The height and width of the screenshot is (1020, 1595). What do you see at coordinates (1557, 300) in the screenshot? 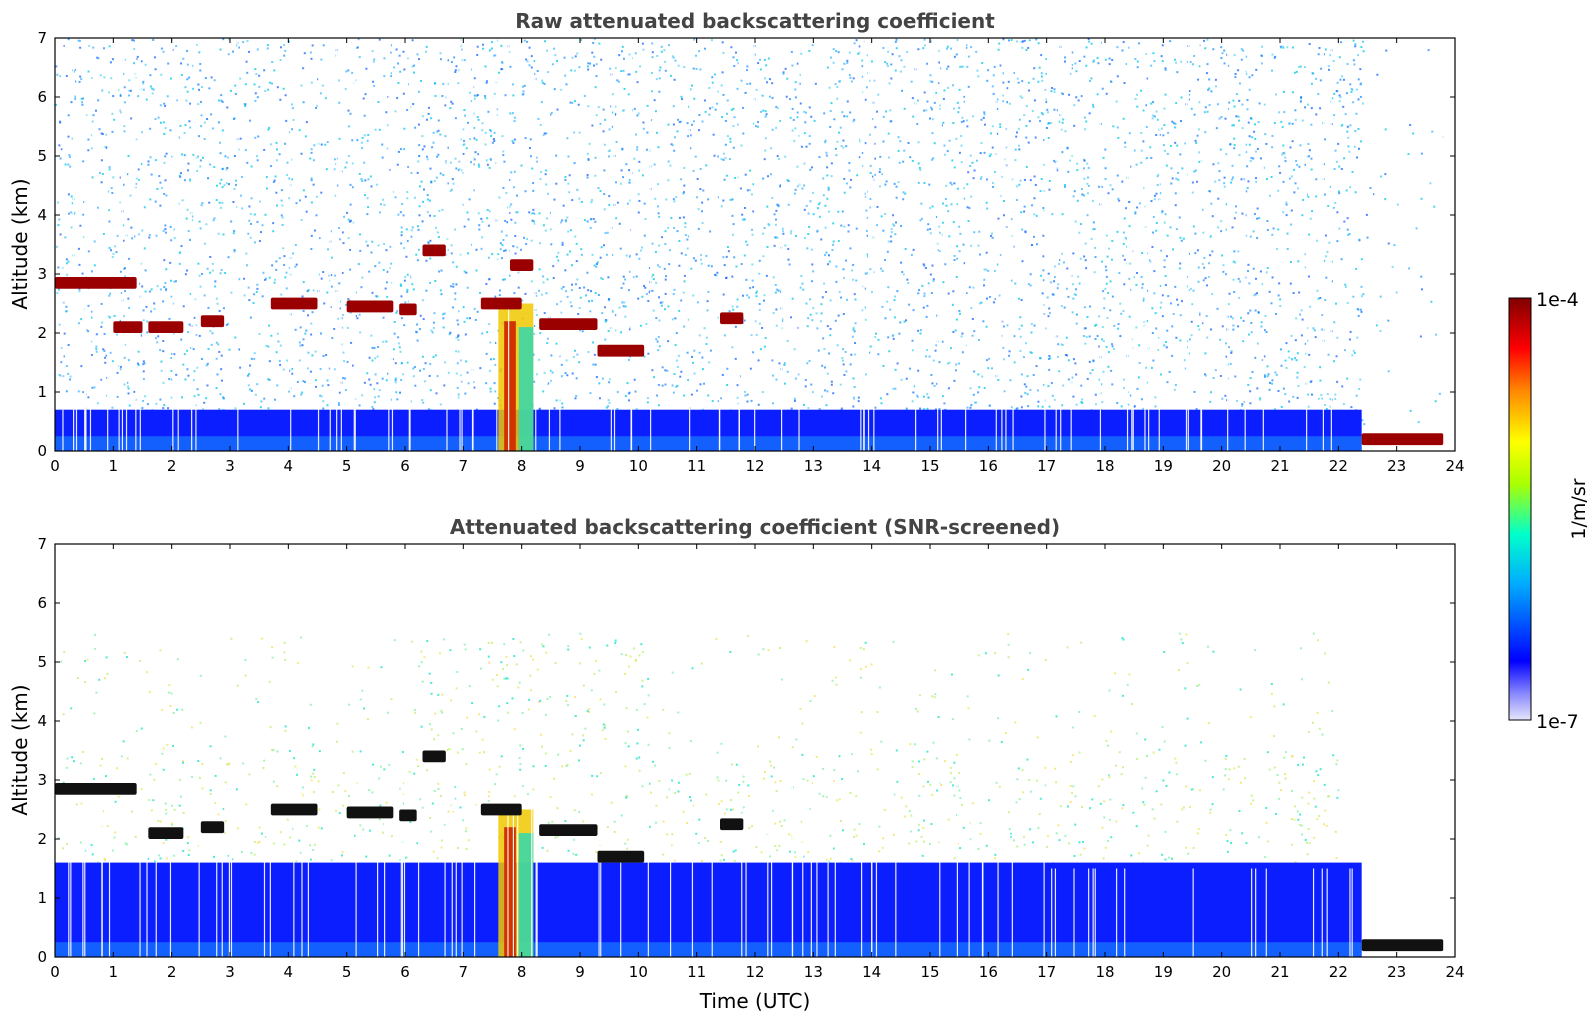
I see `colorbar-max-label: 1e-4` at bounding box center [1557, 300].